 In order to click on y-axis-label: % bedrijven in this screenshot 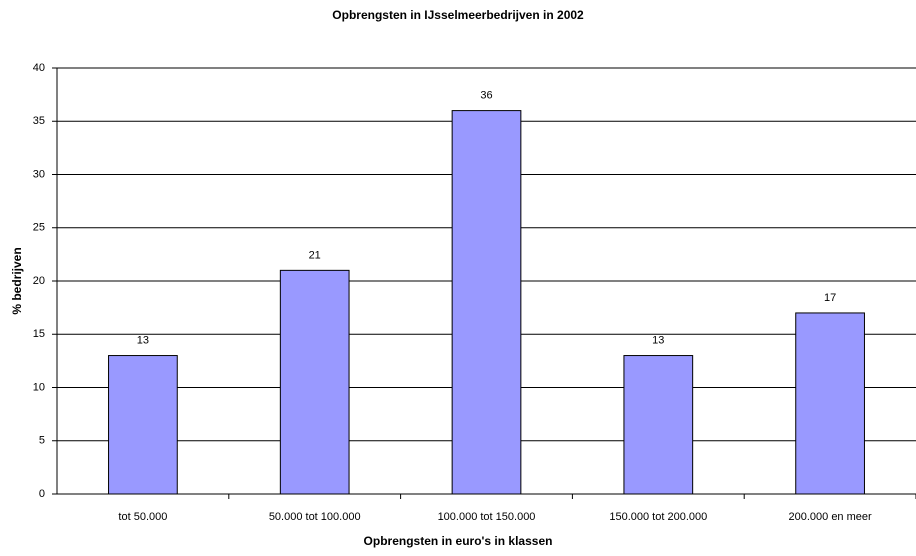, I will do `click(17, 280)`.